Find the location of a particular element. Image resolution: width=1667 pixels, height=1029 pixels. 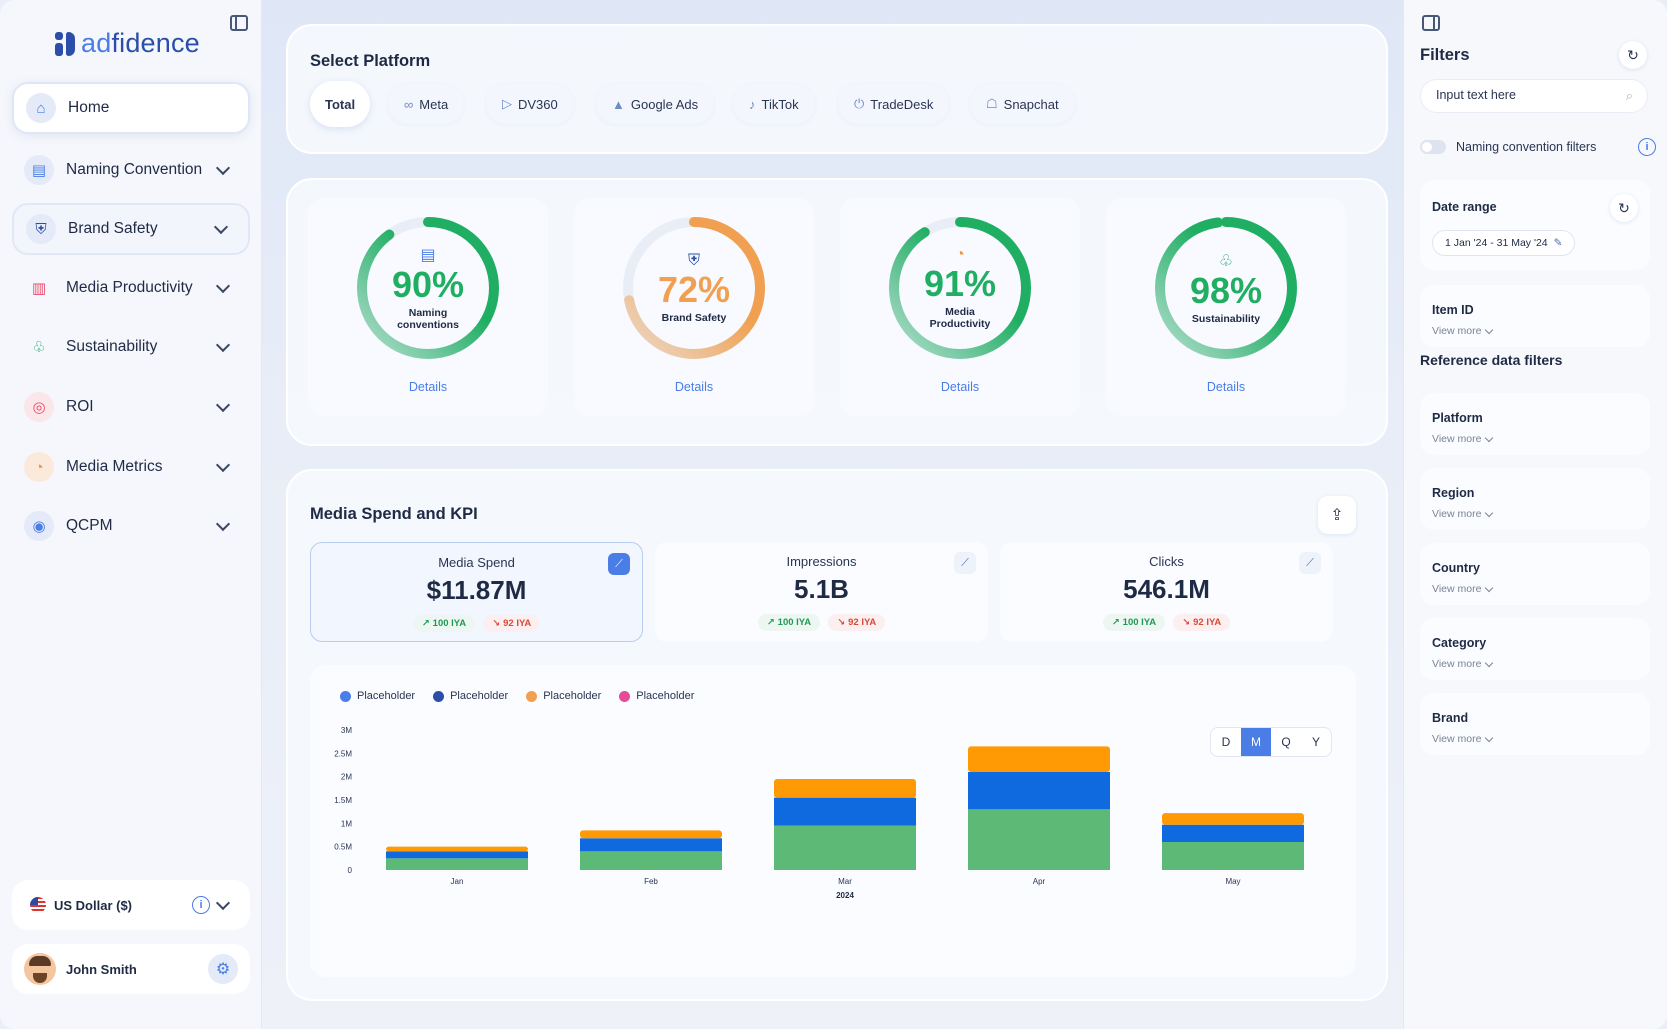

kpi-value: 5.1B is located at coordinates (821, 589).